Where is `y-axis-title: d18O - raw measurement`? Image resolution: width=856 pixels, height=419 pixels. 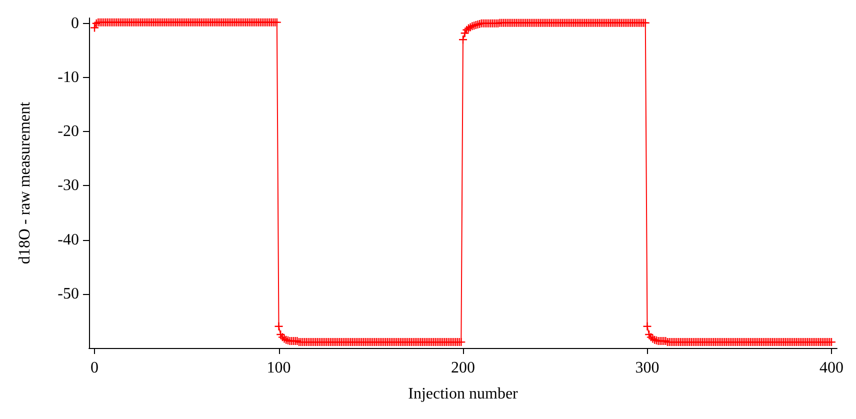
y-axis-title: d18O - raw measurement is located at coordinates (25, 182).